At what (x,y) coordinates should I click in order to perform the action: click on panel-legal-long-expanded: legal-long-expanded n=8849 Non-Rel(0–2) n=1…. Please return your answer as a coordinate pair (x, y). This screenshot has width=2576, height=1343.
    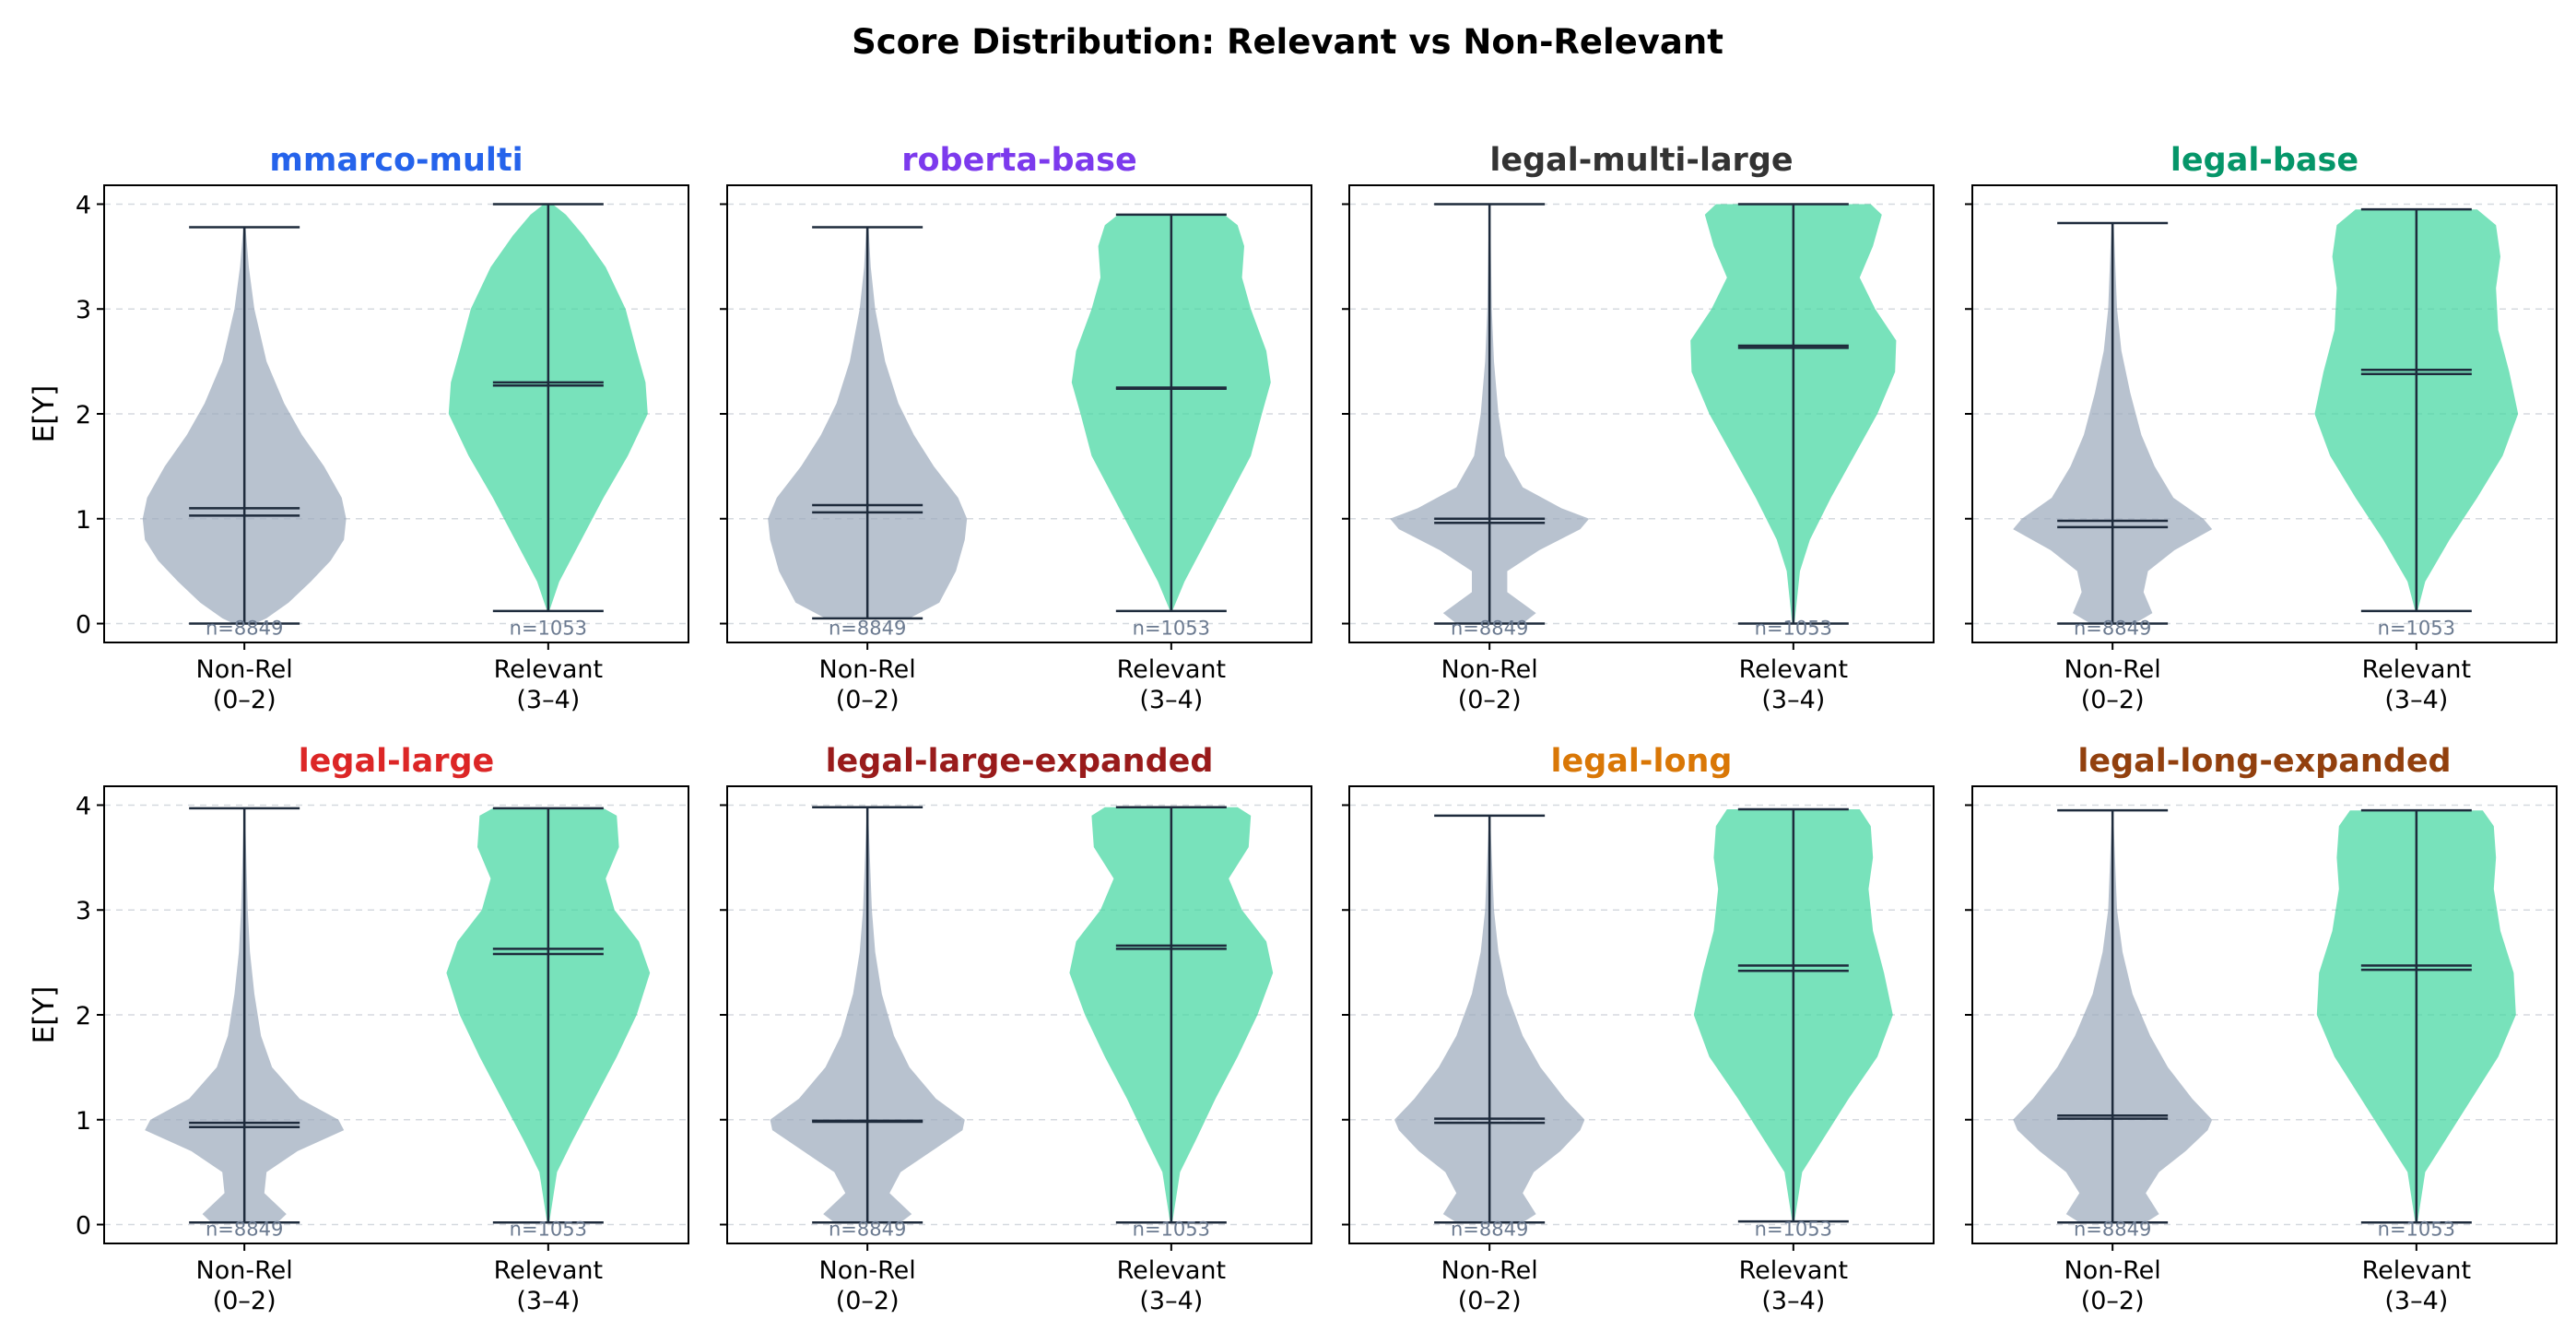
    Looking at the image, I should click on (2261, 1029).